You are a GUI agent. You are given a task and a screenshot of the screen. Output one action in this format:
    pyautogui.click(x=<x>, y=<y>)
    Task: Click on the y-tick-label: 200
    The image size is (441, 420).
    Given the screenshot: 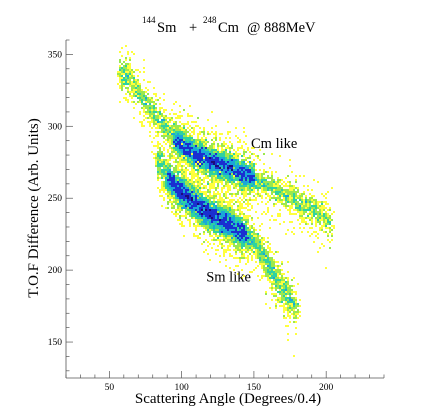 What is the action you would take?
    pyautogui.click(x=55, y=271)
    